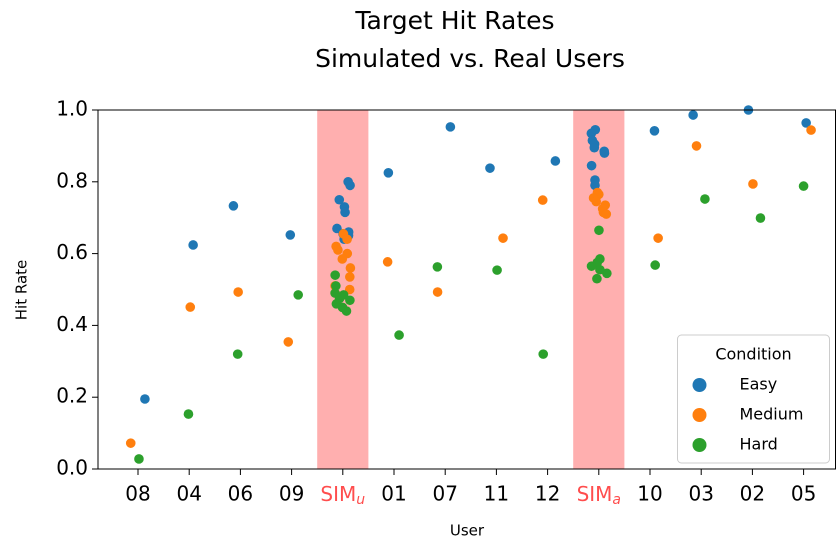  What do you see at coordinates (470, 58) in the screenshot?
I see `chart-subtitle: Simulated vs. Real Users` at bounding box center [470, 58].